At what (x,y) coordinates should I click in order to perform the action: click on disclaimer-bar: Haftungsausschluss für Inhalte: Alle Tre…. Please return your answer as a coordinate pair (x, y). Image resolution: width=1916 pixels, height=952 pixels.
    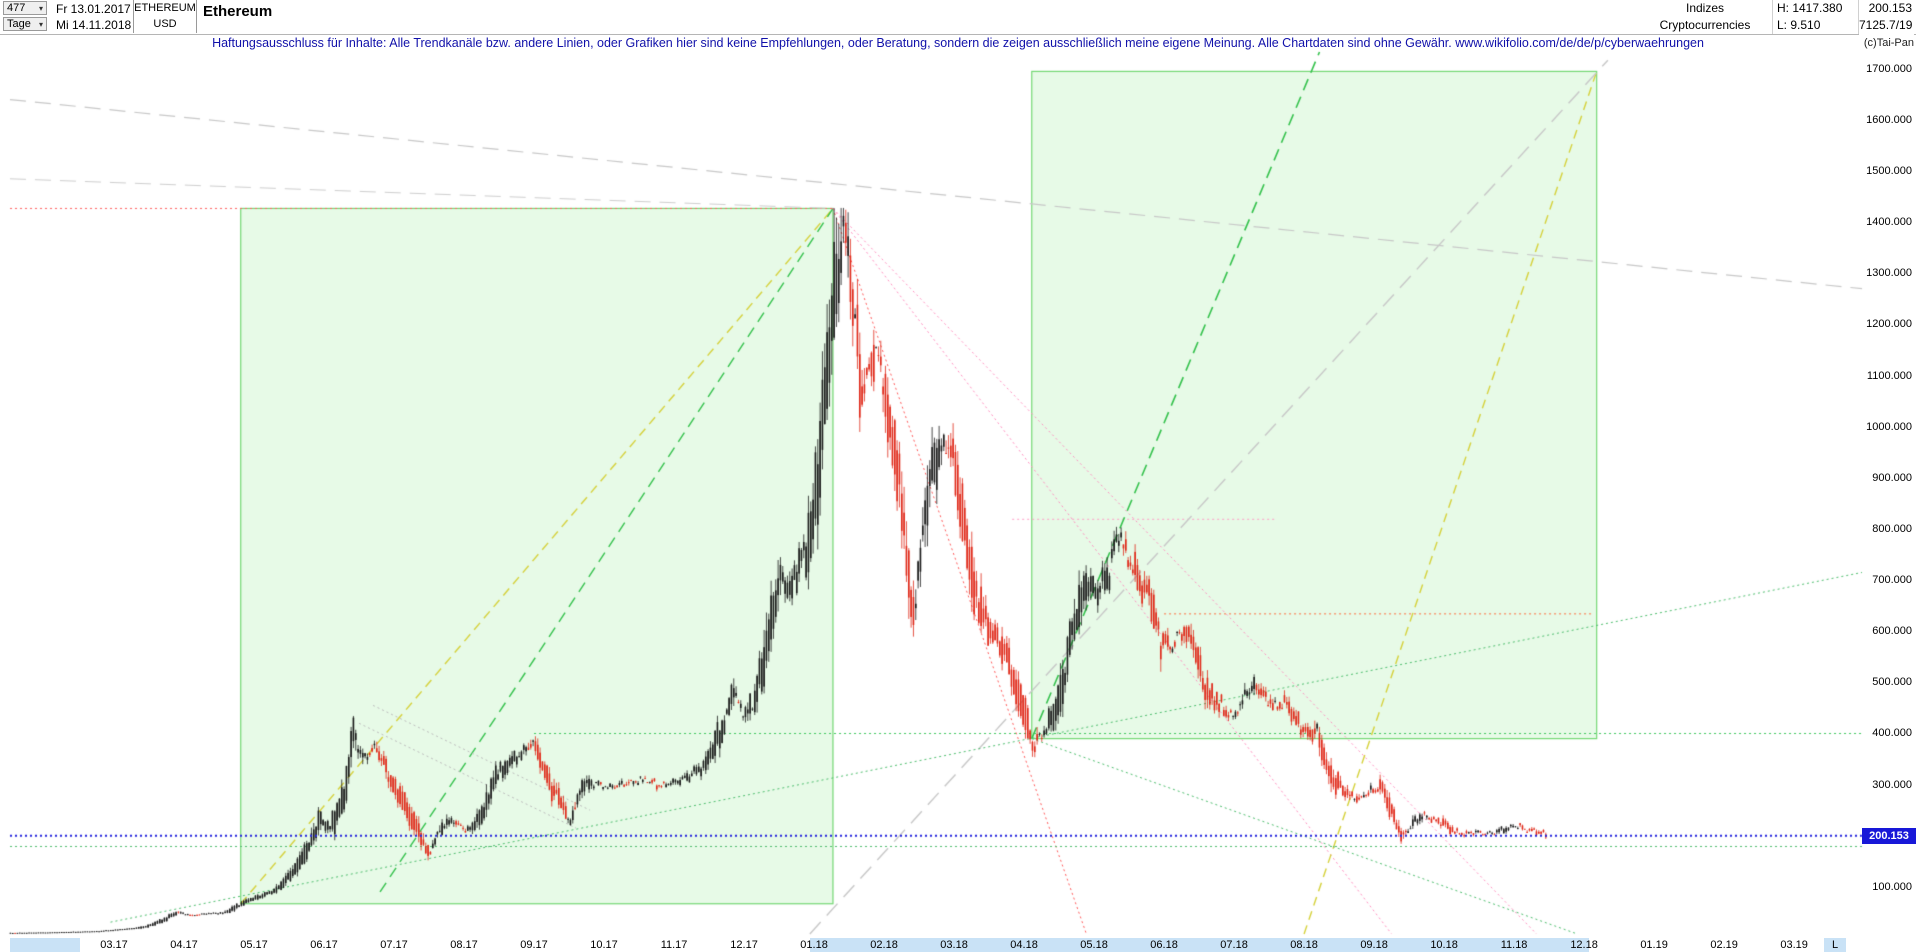
    Looking at the image, I should click on (958, 43).